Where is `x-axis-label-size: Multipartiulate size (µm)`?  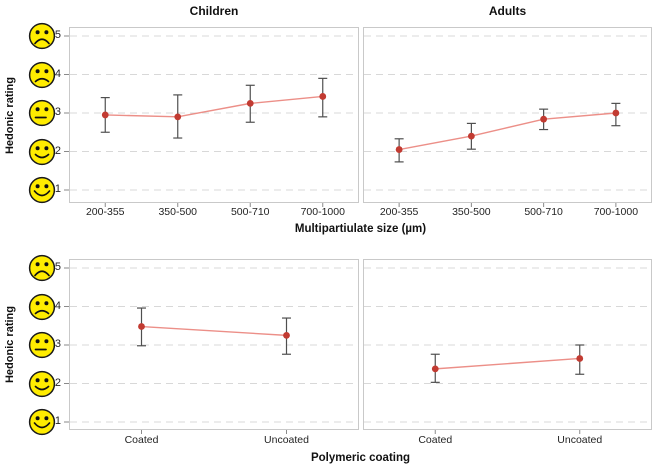
x-axis-label-size: Multipartiulate size (µm) is located at coordinates (360, 229).